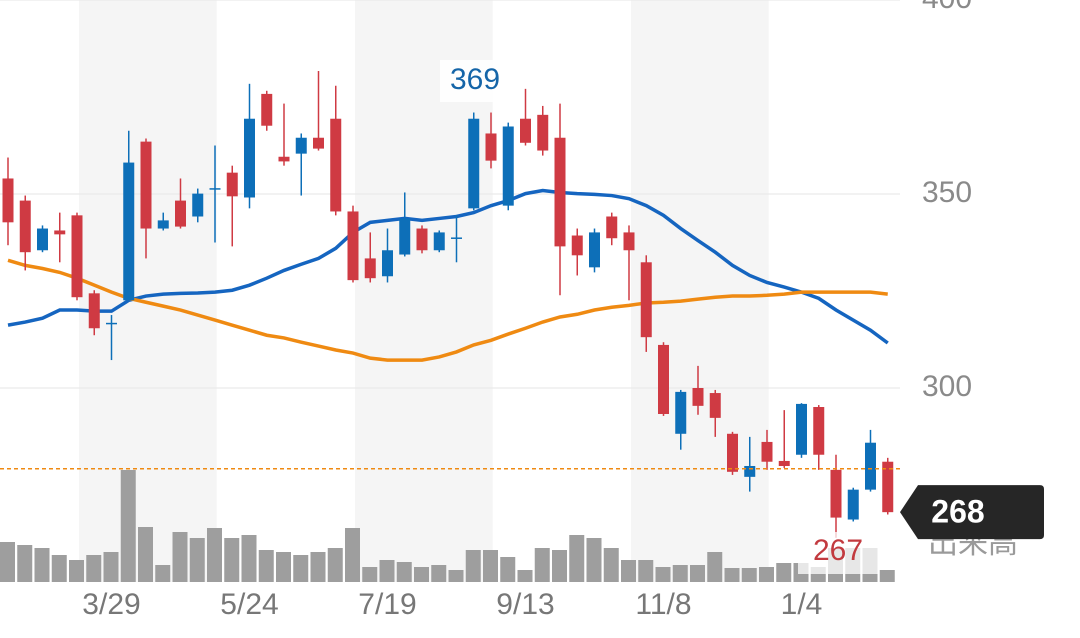 Image resolution: width=1080 pixels, height=638 pixels. Describe the element at coordinates (111, 604) in the screenshot. I see `x-tick-label: 3/29` at that location.